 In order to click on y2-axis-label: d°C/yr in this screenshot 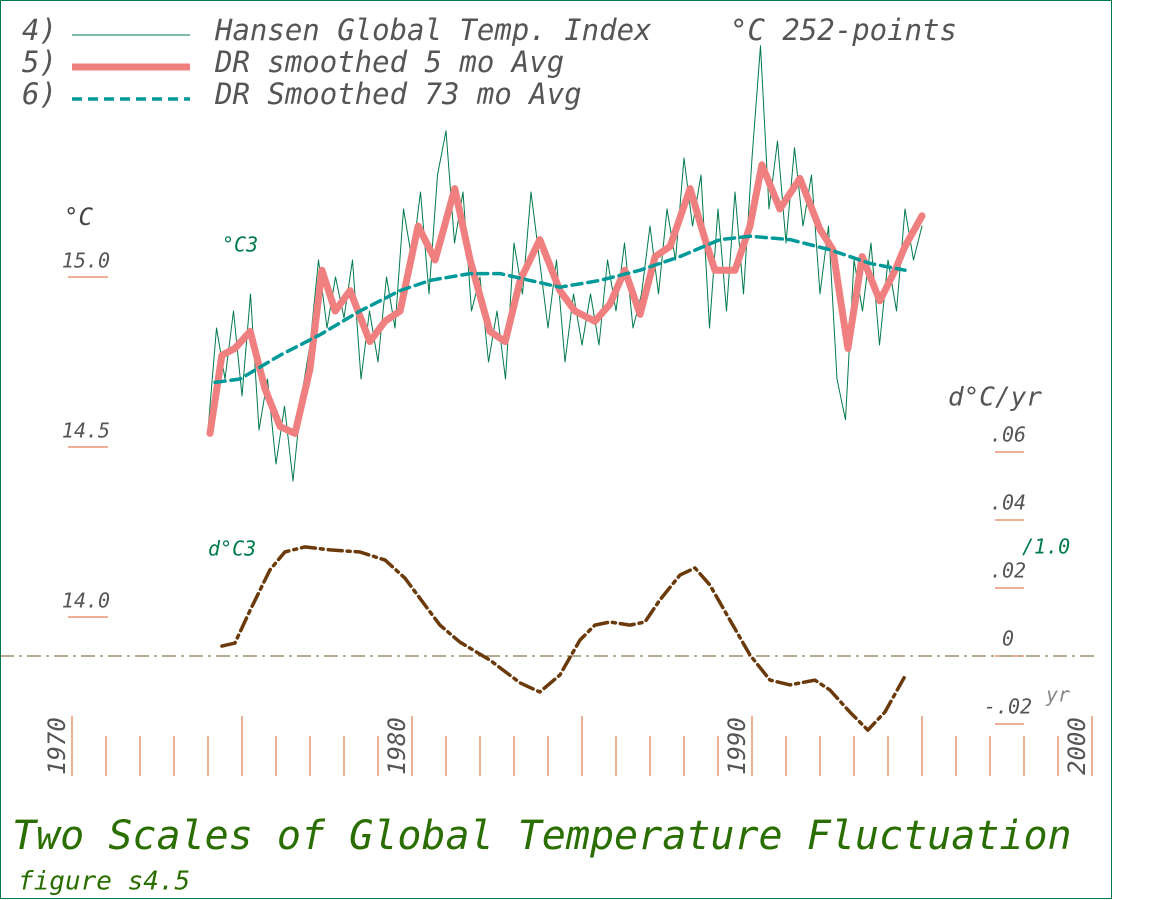, I will do `click(995, 398)`.